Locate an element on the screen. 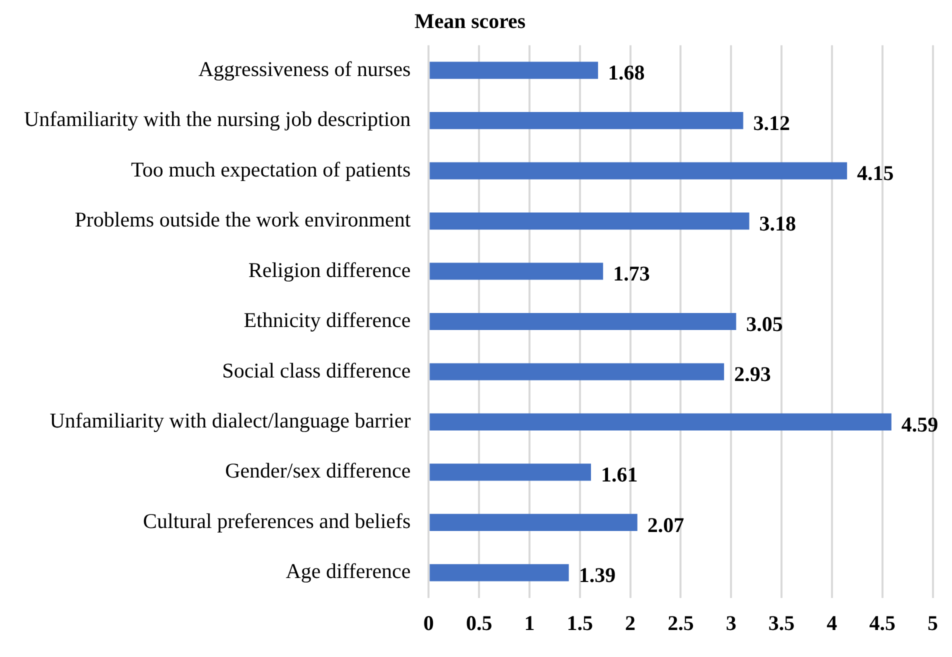  data-label: 3.18 is located at coordinates (777, 223).